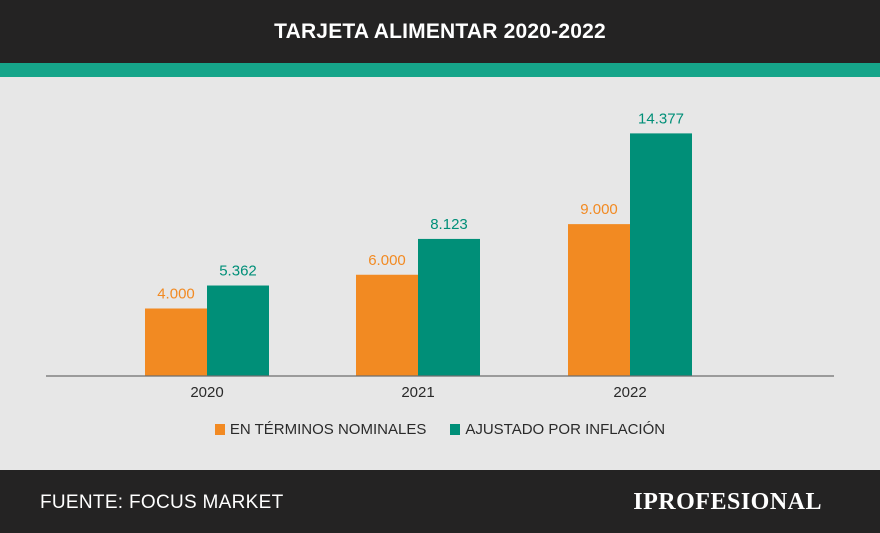 This screenshot has width=880, height=533. What do you see at coordinates (449, 224) in the screenshot?
I see `data-label-adjusted-2021: 8.123` at bounding box center [449, 224].